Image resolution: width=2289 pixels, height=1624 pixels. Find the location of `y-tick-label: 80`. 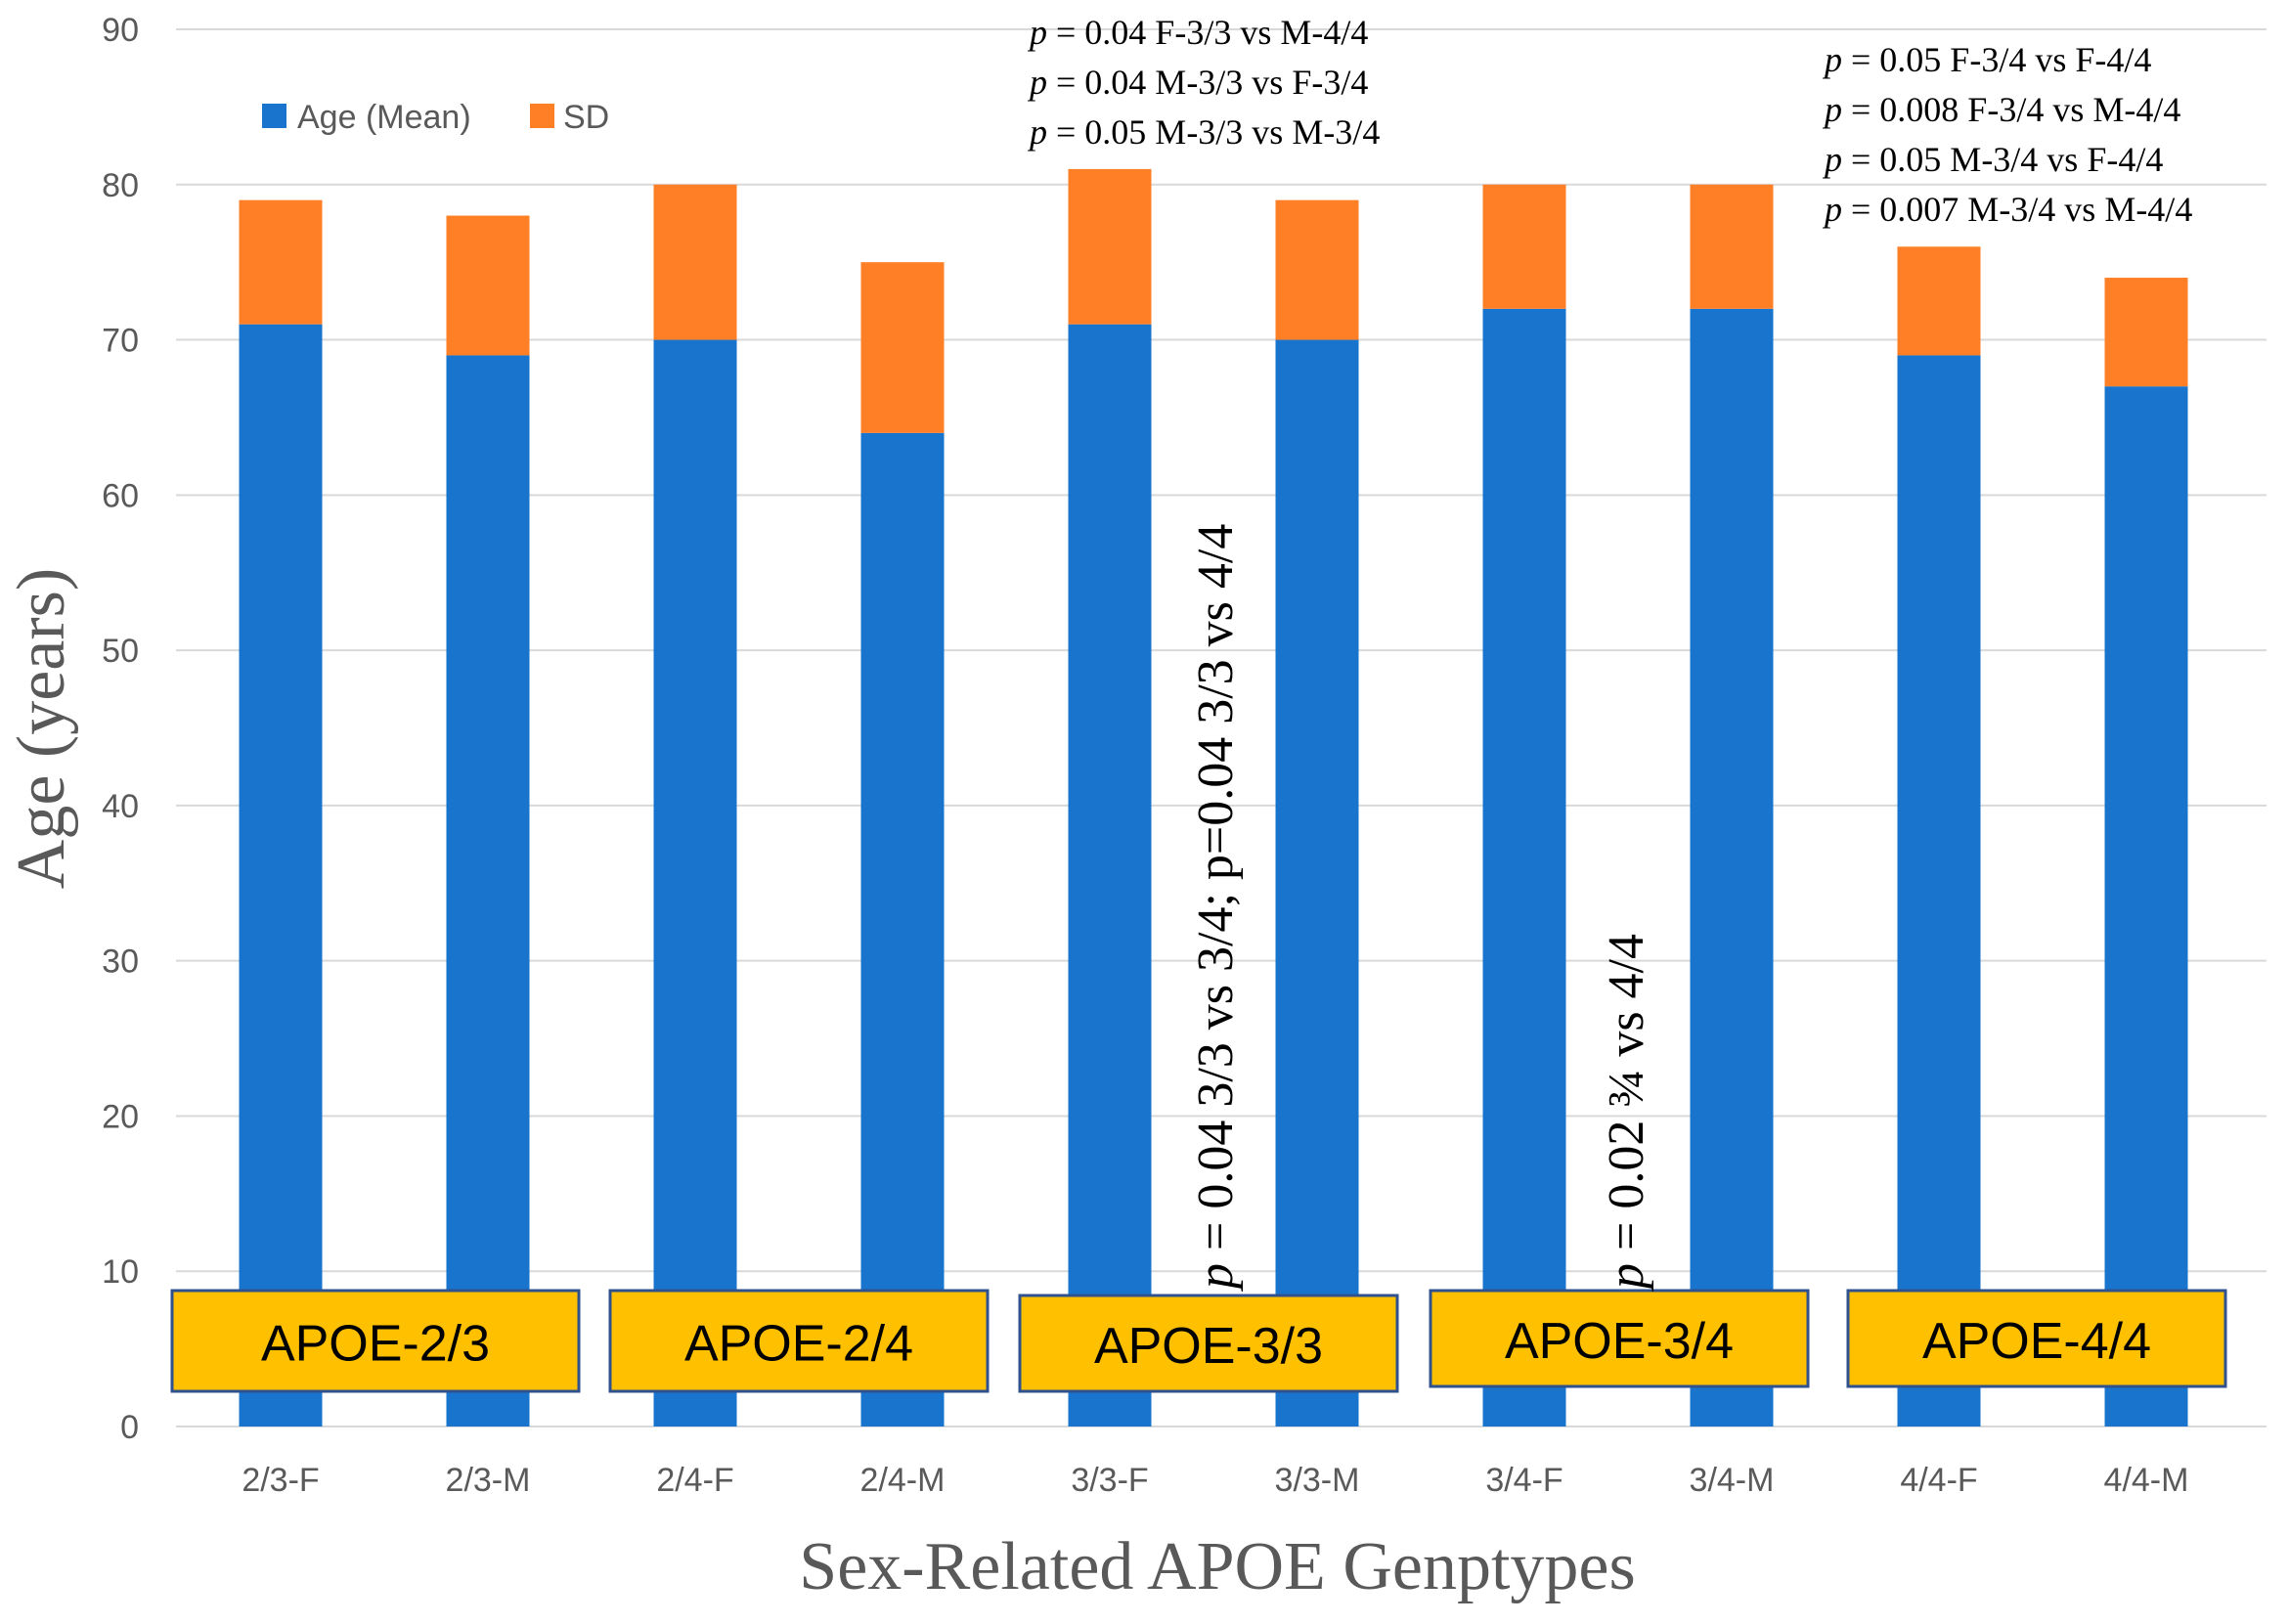

y-tick-label: 80 is located at coordinates (121, 186).